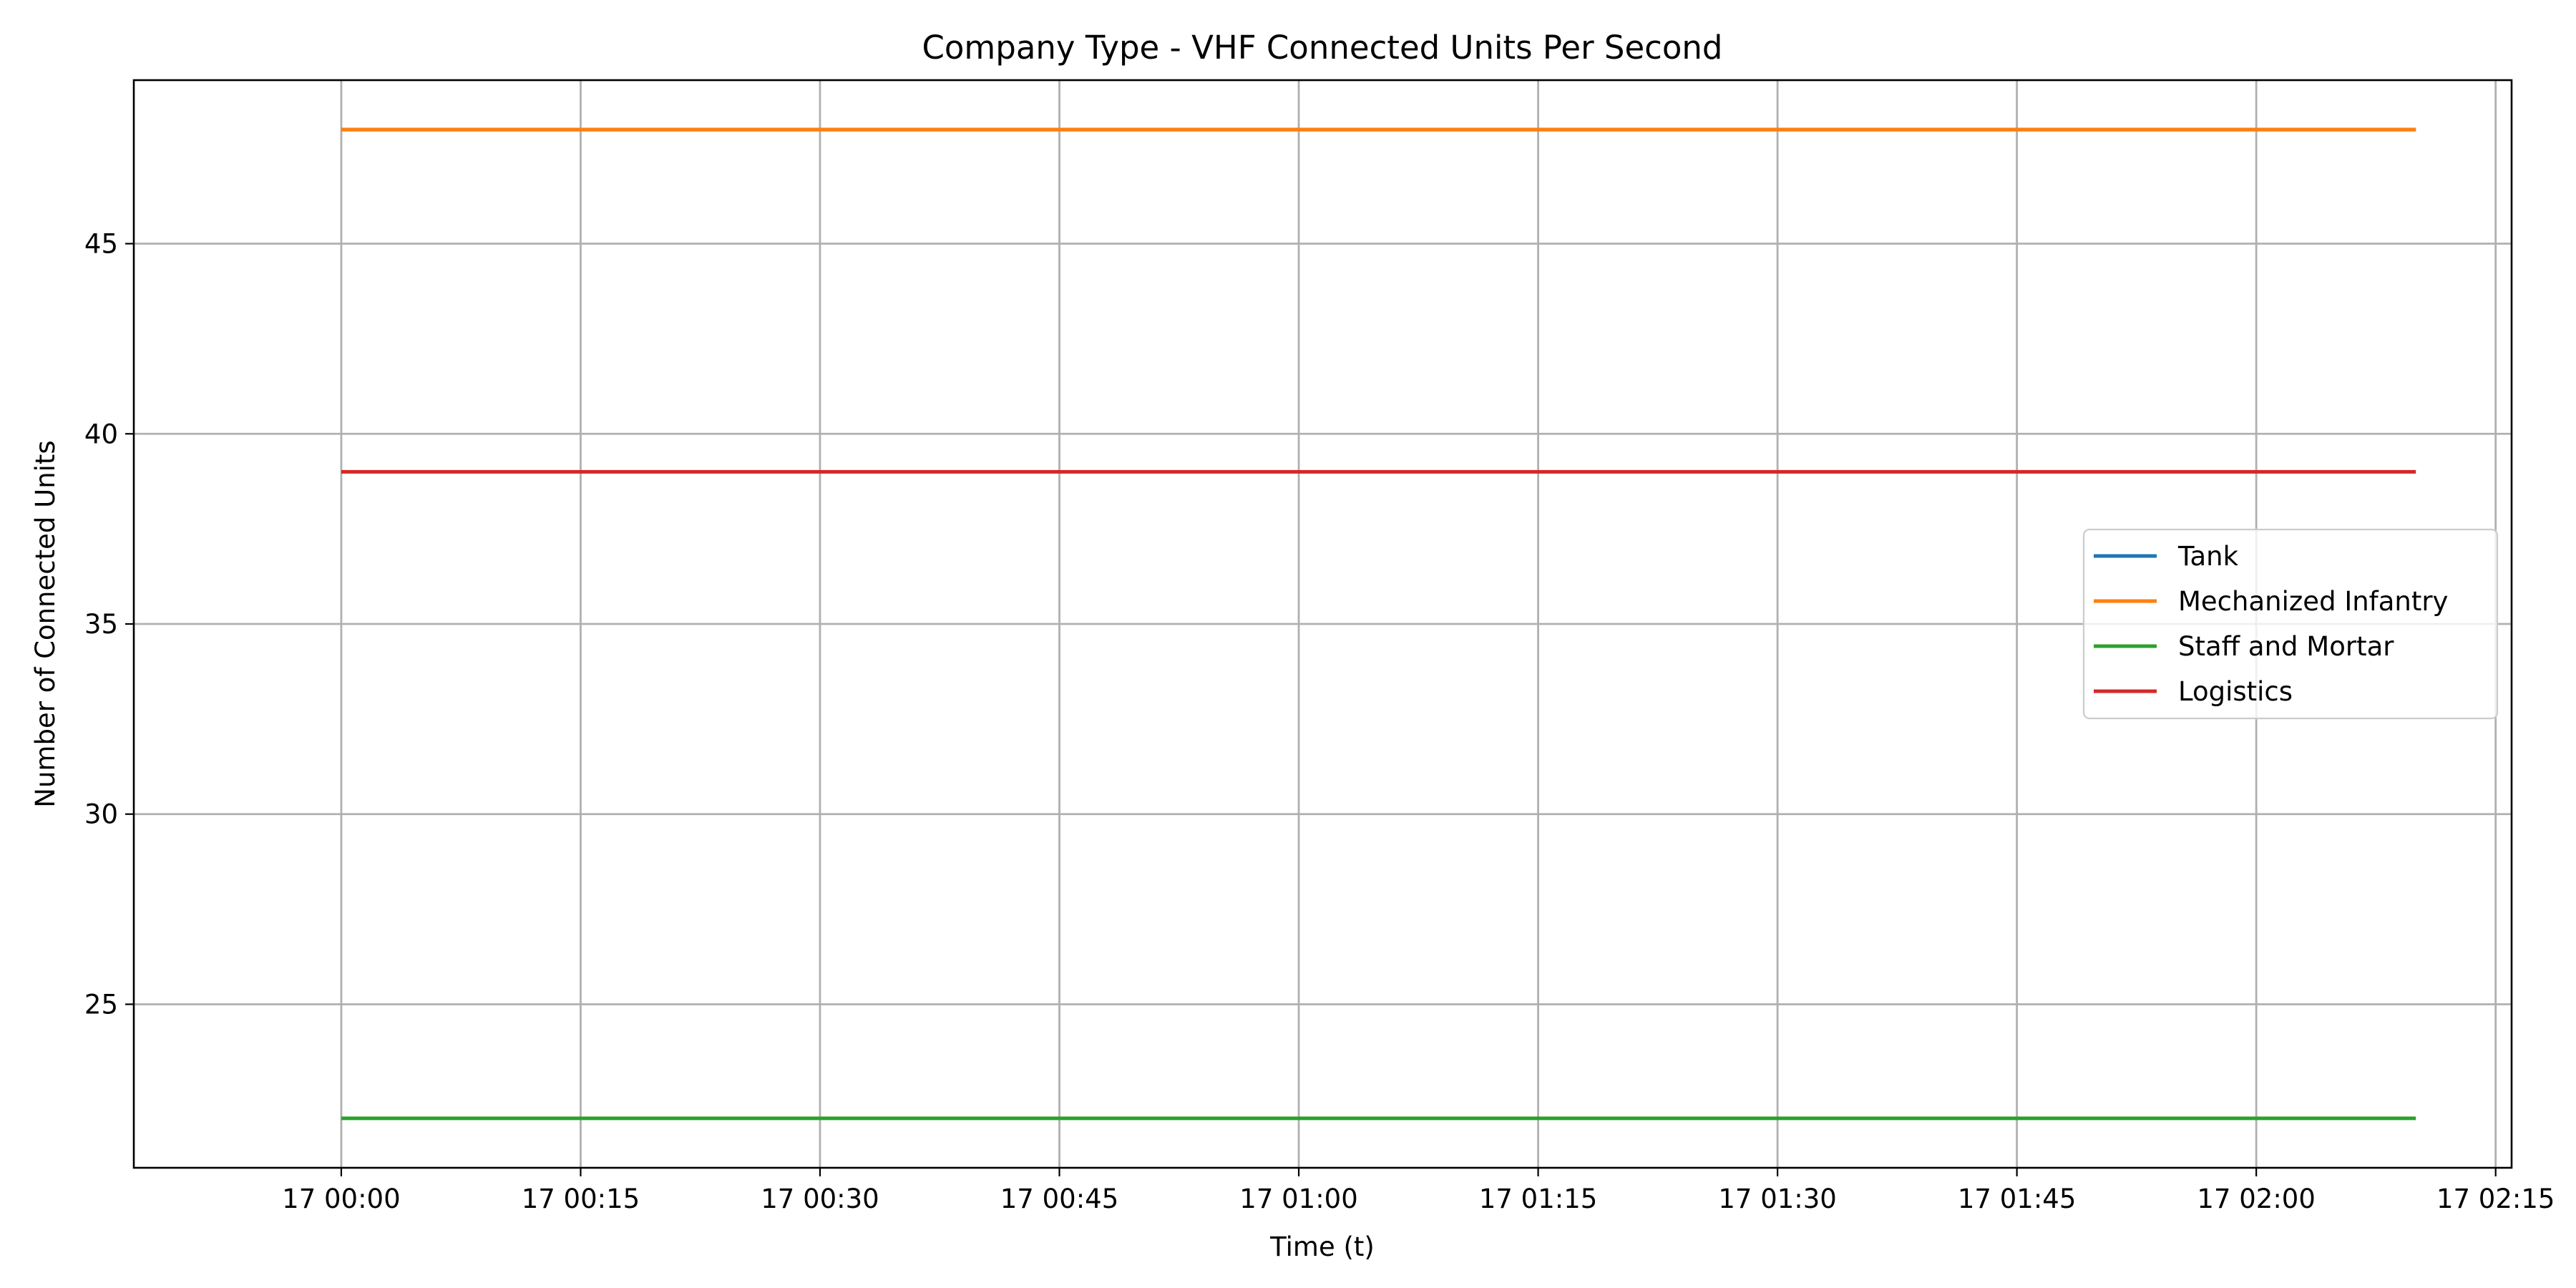 Image resolution: width=2576 pixels, height=1288 pixels. Describe the element at coordinates (101, 1004) in the screenshot. I see `y-tick-label: 25` at that location.